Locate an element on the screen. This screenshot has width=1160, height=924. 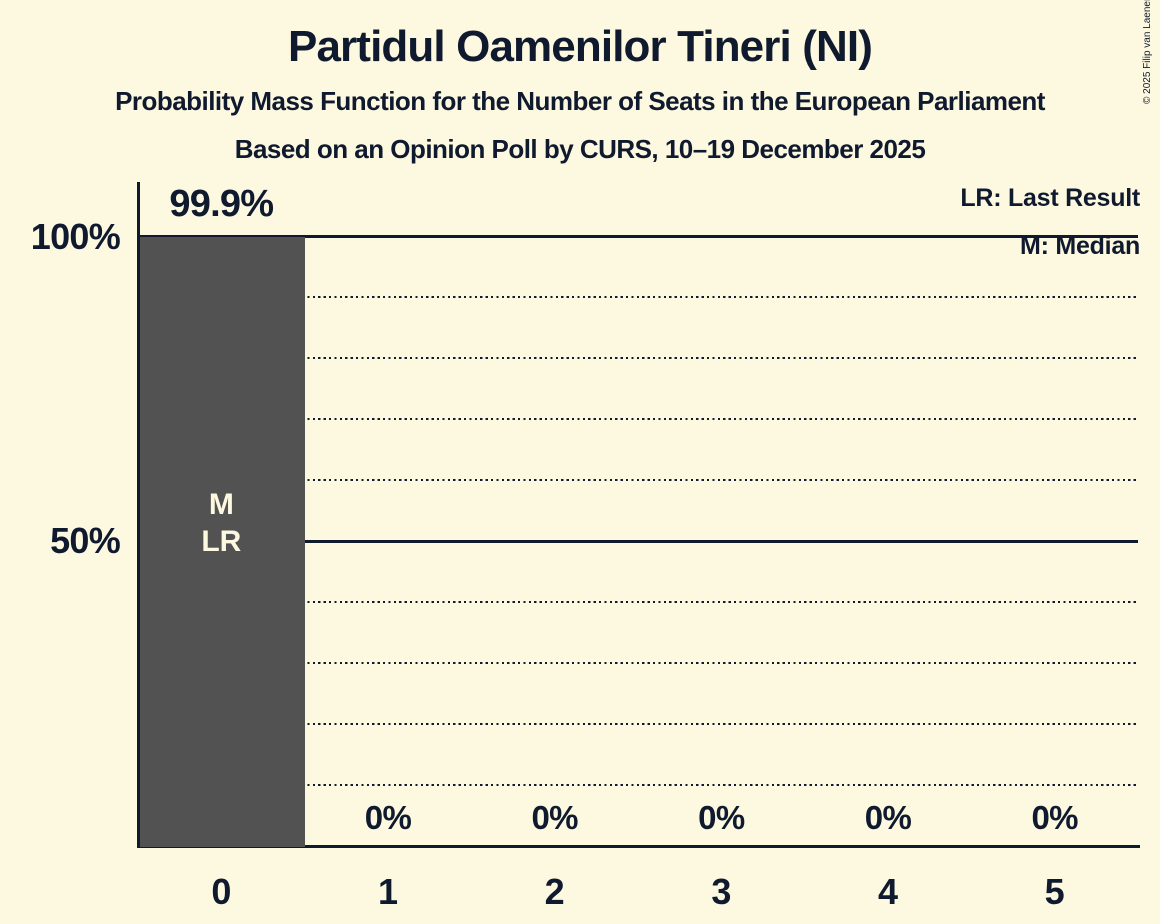
bar-annotation-line: LR is located at coordinates (221, 541).